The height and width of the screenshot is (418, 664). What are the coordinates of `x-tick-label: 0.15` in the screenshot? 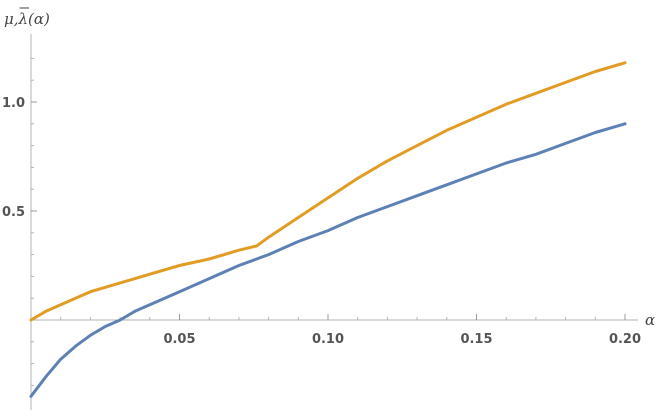 It's located at (476, 339).